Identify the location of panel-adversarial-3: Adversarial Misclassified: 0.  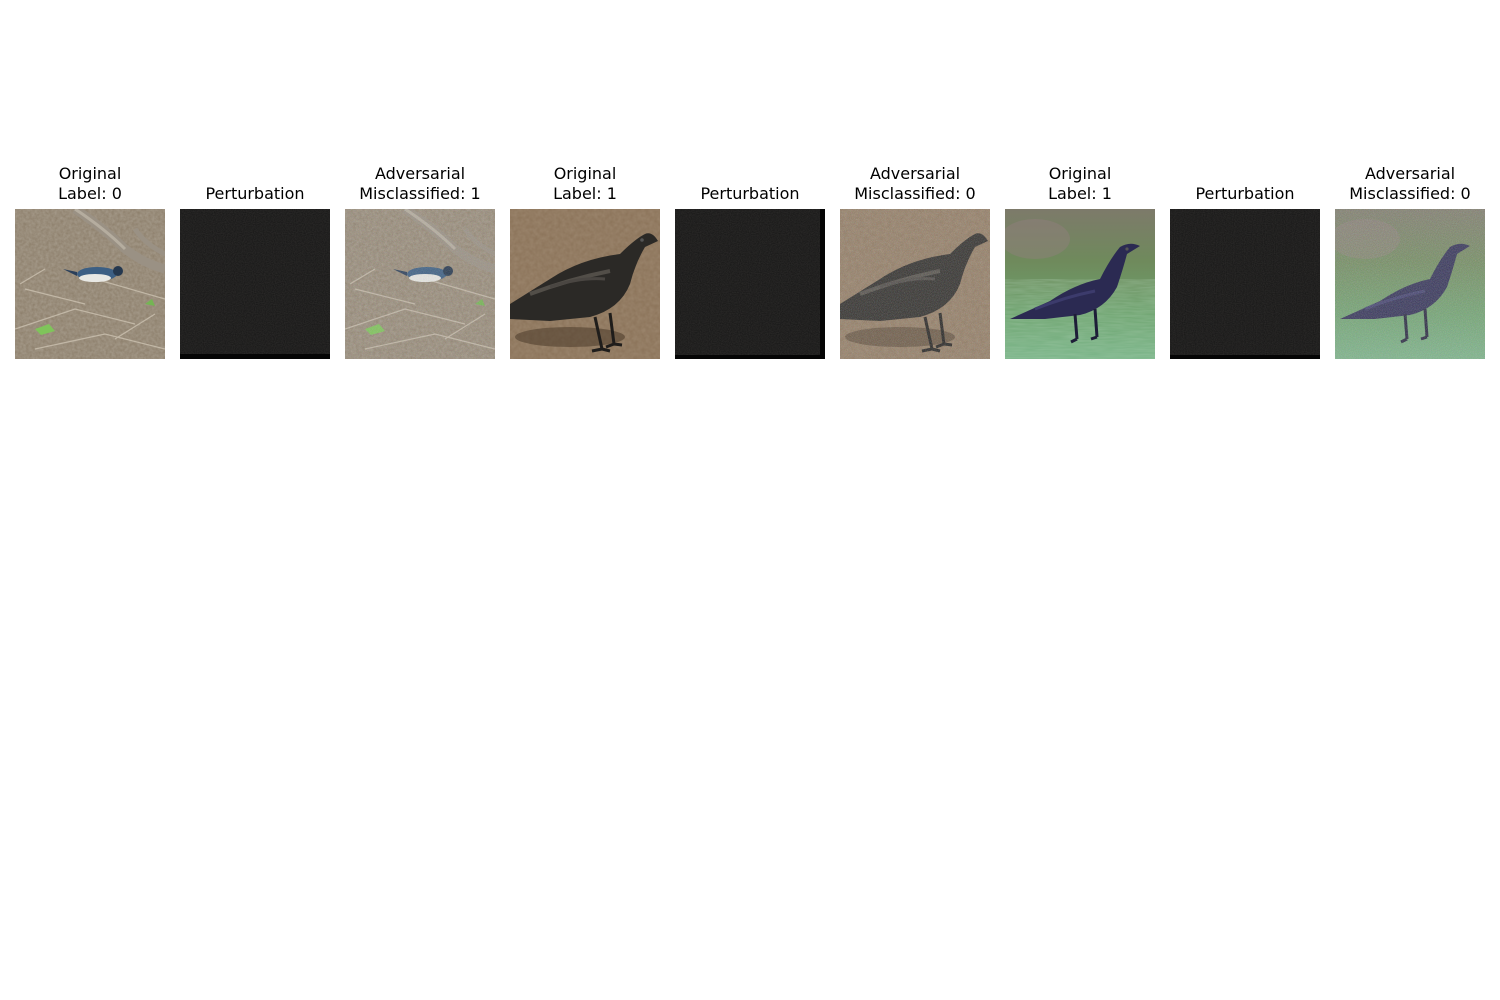
(1410, 261).